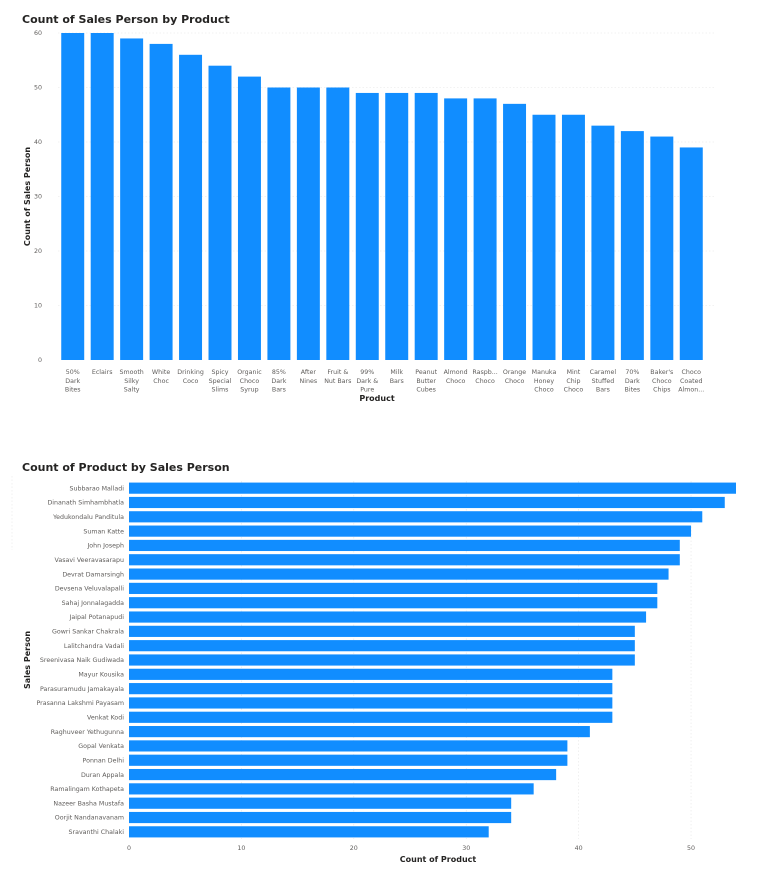 Image resolution: width=768 pixels, height=888 pixels. I want to click on x-category-label: Fruit &, so click(337, 372).